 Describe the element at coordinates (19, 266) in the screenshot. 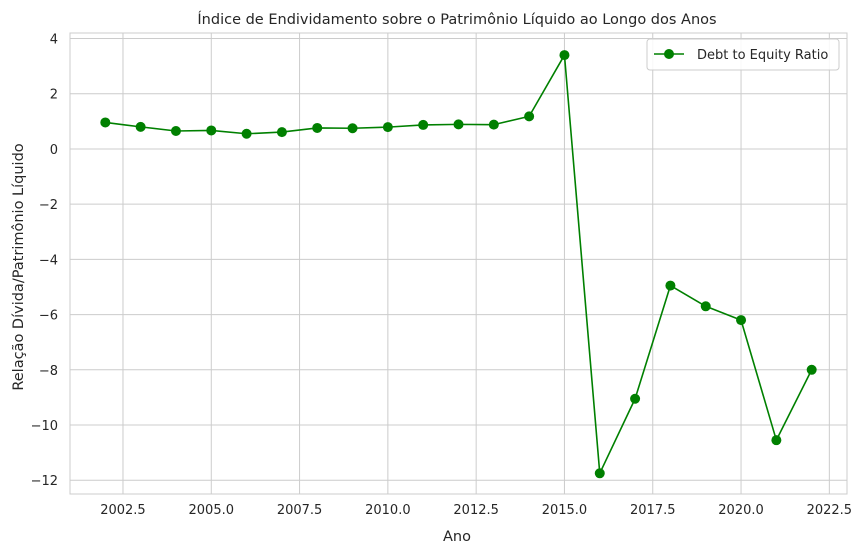

I see `y-axis-label: Relação Dívida/Patrimônio Líquido` at that location.